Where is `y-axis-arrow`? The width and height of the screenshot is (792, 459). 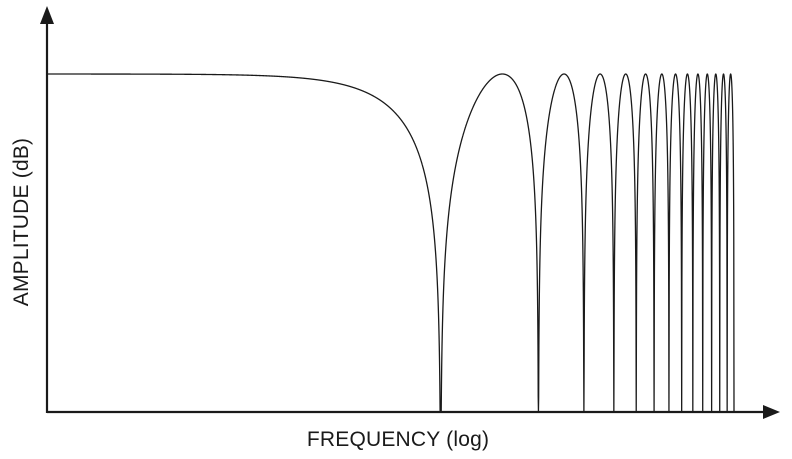
y-axis-arrow is located at coordinates (47, 15).